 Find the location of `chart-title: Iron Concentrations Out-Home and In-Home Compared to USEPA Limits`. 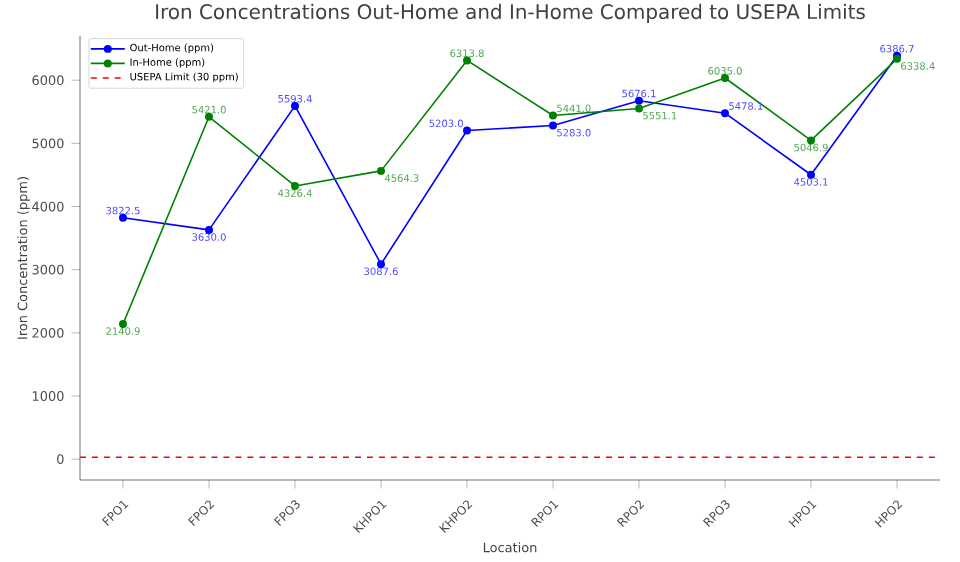

chart-title: Iron Concentrations Out-Home and In-Home Compared to USEPA Limits is located at coordinates (510, 13).